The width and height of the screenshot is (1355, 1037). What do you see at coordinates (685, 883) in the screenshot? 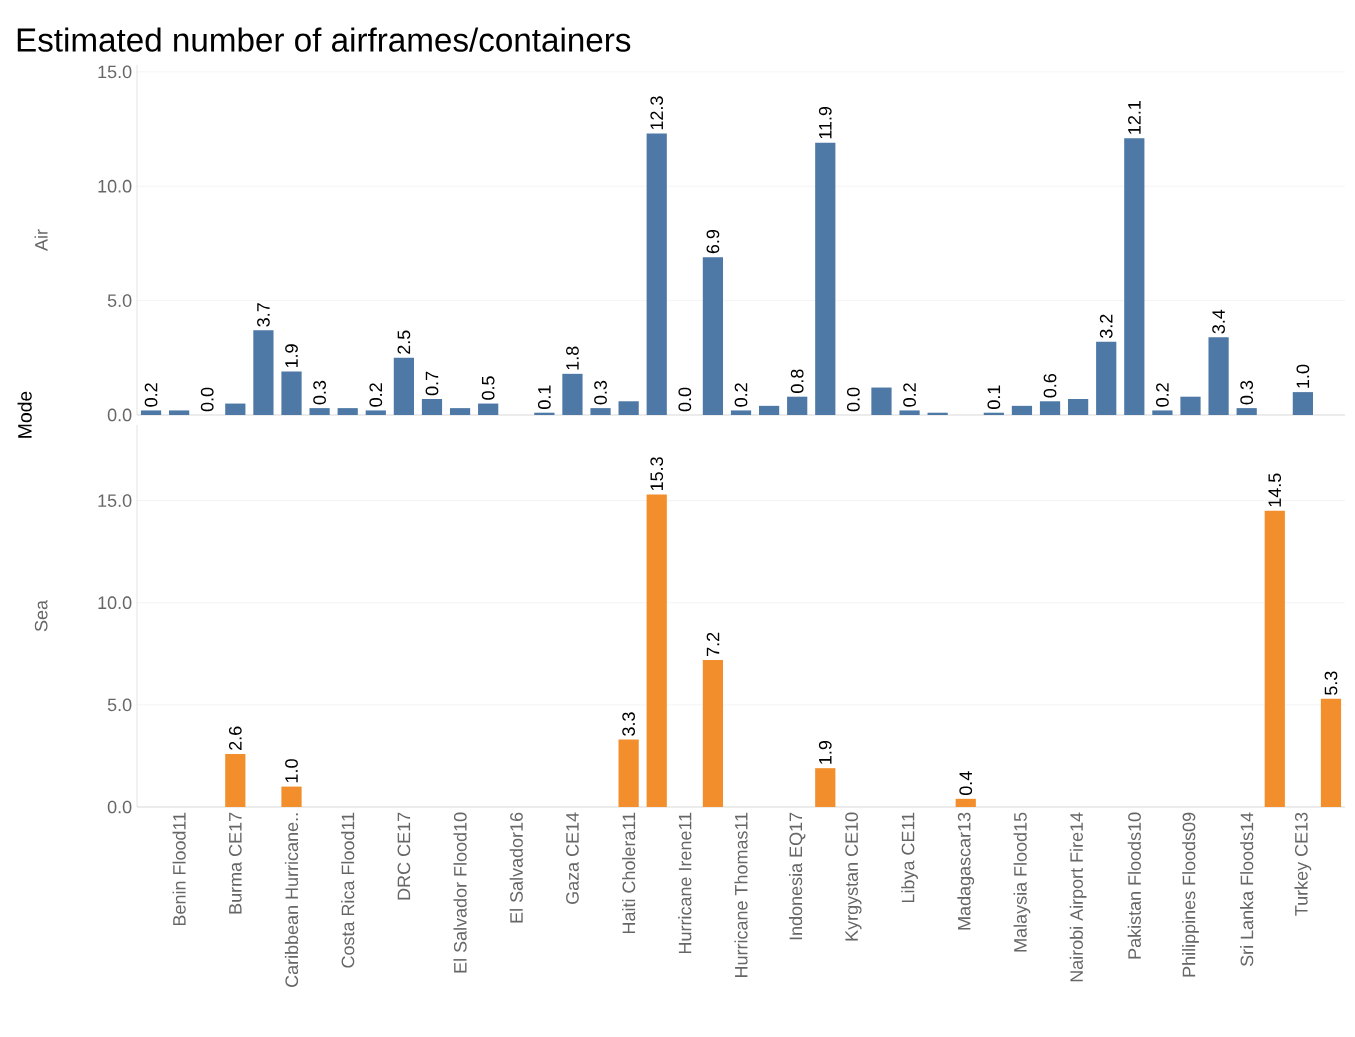
I see `x-tick-label: Hurricane Irene11` at bounding box center [685, 883].